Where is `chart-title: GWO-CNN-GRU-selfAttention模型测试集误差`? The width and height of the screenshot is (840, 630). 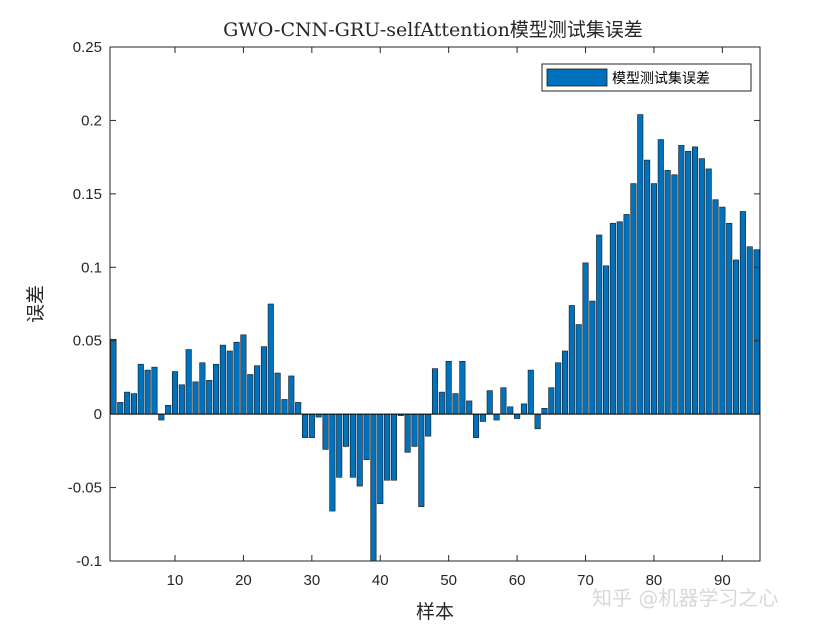
chart-title: GWO-CNN-GRU-selfAttention模型测试集误差 is located at coordinates (433, 30).